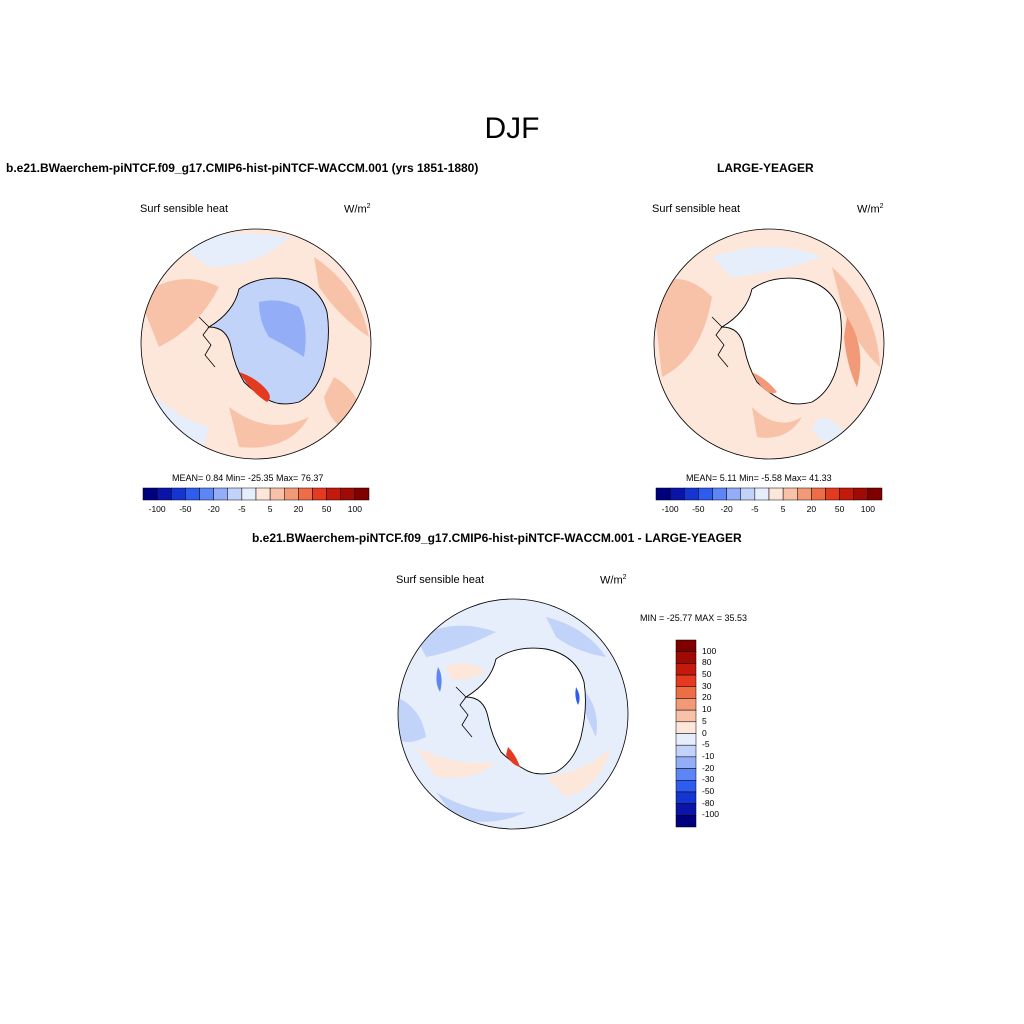 The width and height of the screenshot is (1024, 1024). What do you see at coordinates (256, 510) in the screenshot?
I see `panel-1-colorbar-labels: -100 -50 -20 -5 5 20 50 100` at bounding box center [256, 510].